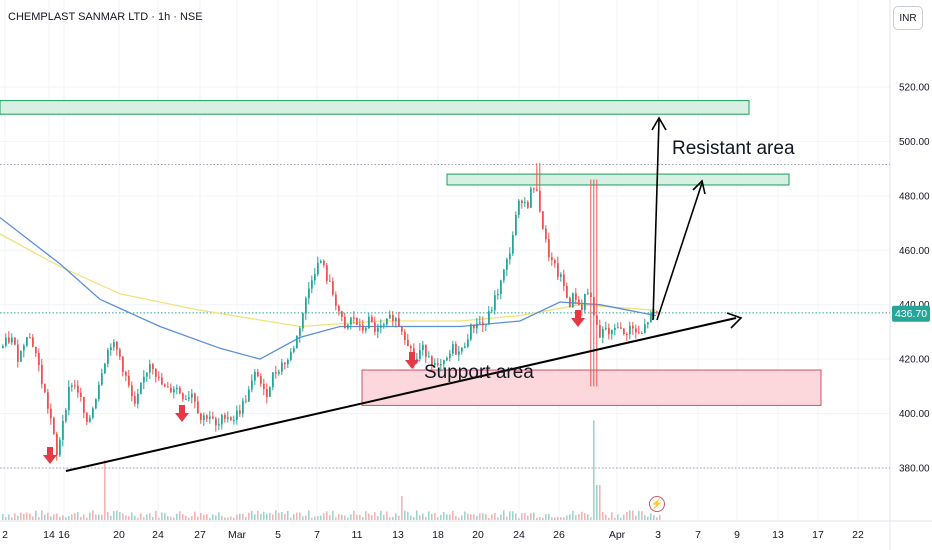 The width and height of the screenshot is (932, 550). What do you see at coordinates (914, 88) in the screenshot?
I see `price-tick-label: 520.00` at bounding box center [914, 88].